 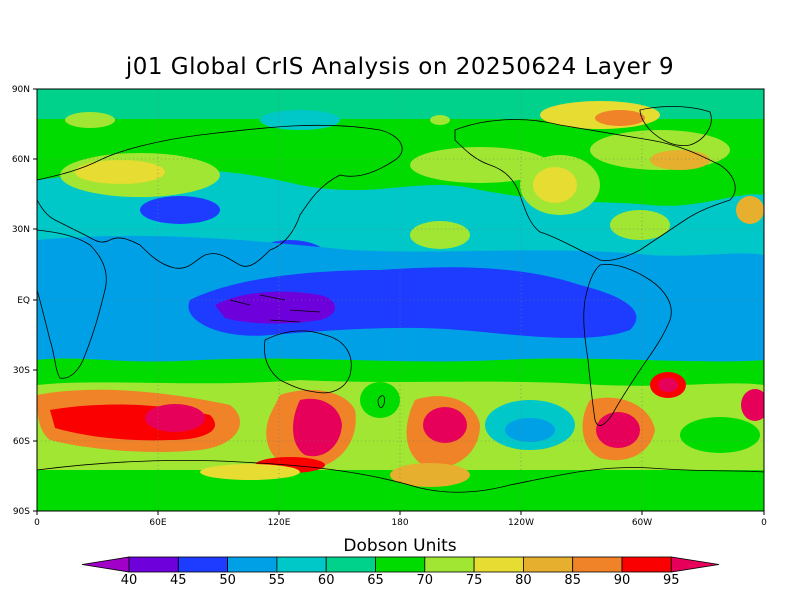 What do you see at coordinates (375, 580) in the screenshot?
I see `colorbar-label: 65` at bounding box center [375, 580].